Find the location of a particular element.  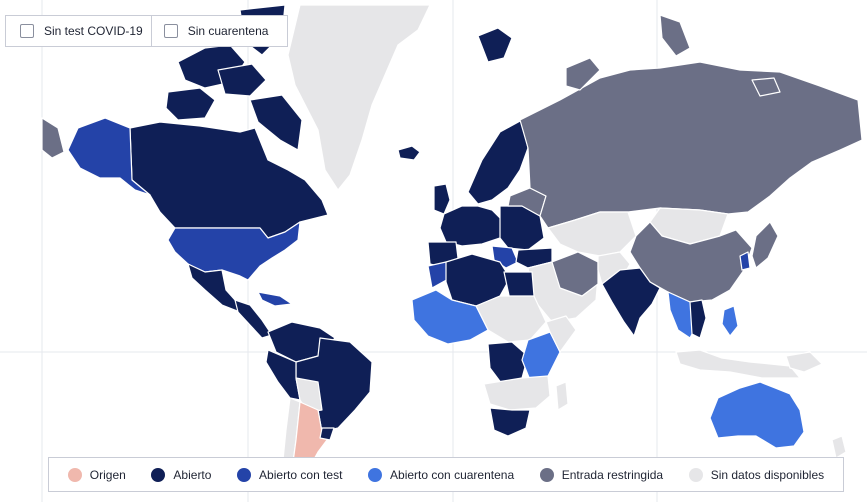

region-papua is located at coordinates (804, 362).